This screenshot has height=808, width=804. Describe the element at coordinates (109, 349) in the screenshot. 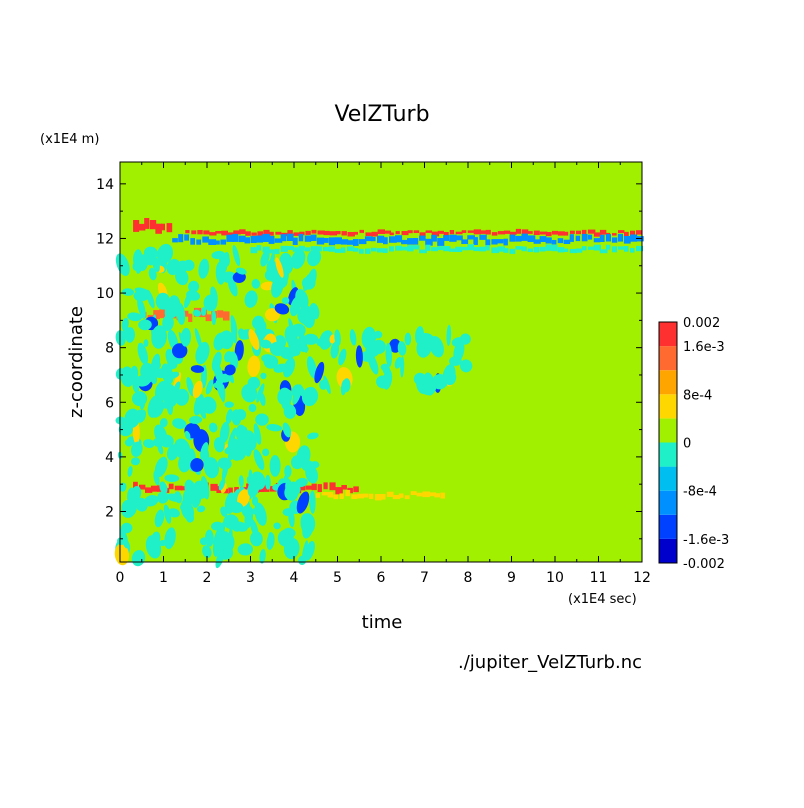

I see `y-tick-label: 8` at that location.